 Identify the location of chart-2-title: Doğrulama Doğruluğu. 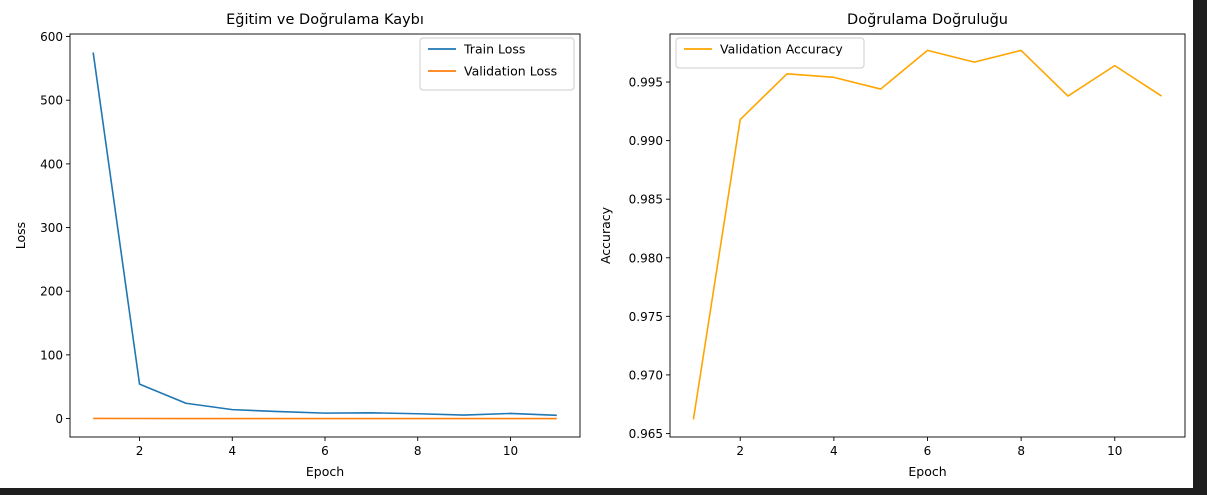
(927, 20).